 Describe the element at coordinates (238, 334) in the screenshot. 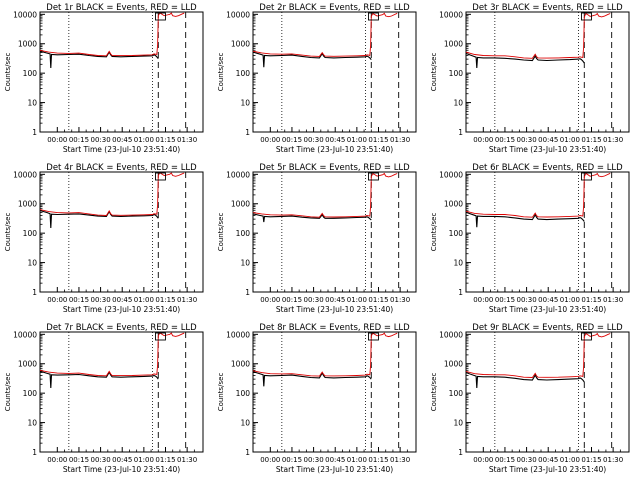

I see `chart-8-y-tick-label: 10000` at that location.